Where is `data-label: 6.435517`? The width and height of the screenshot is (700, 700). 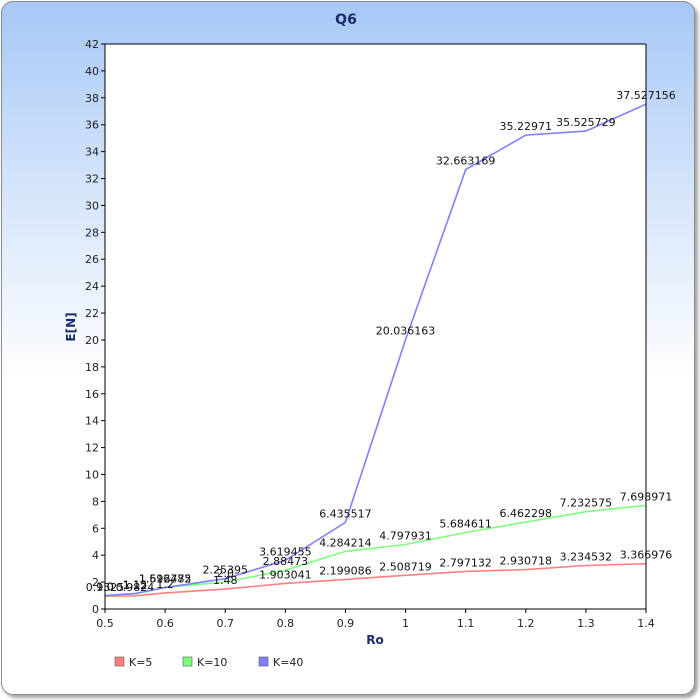 data-label: 6.435517 is located at coordinates (345, 513).